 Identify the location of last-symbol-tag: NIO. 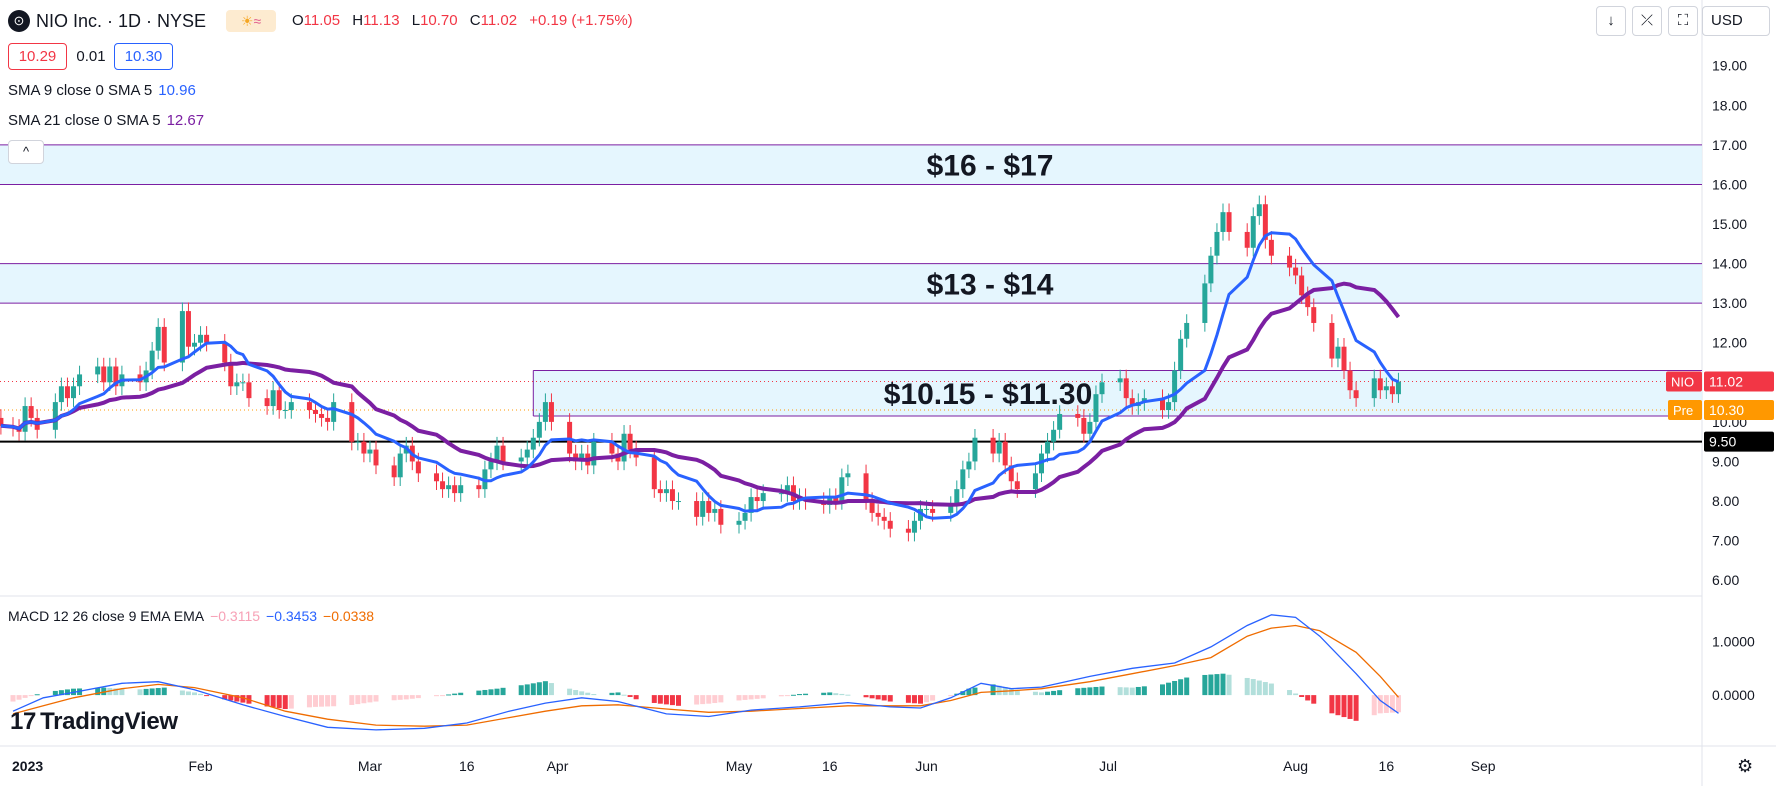
(1682, 382).